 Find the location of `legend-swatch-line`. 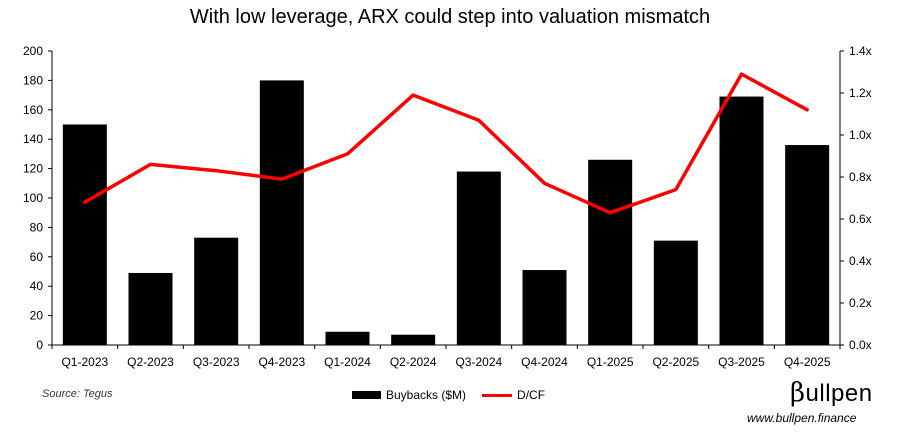

legend-swatch-line is located at coordinates (497, 395).